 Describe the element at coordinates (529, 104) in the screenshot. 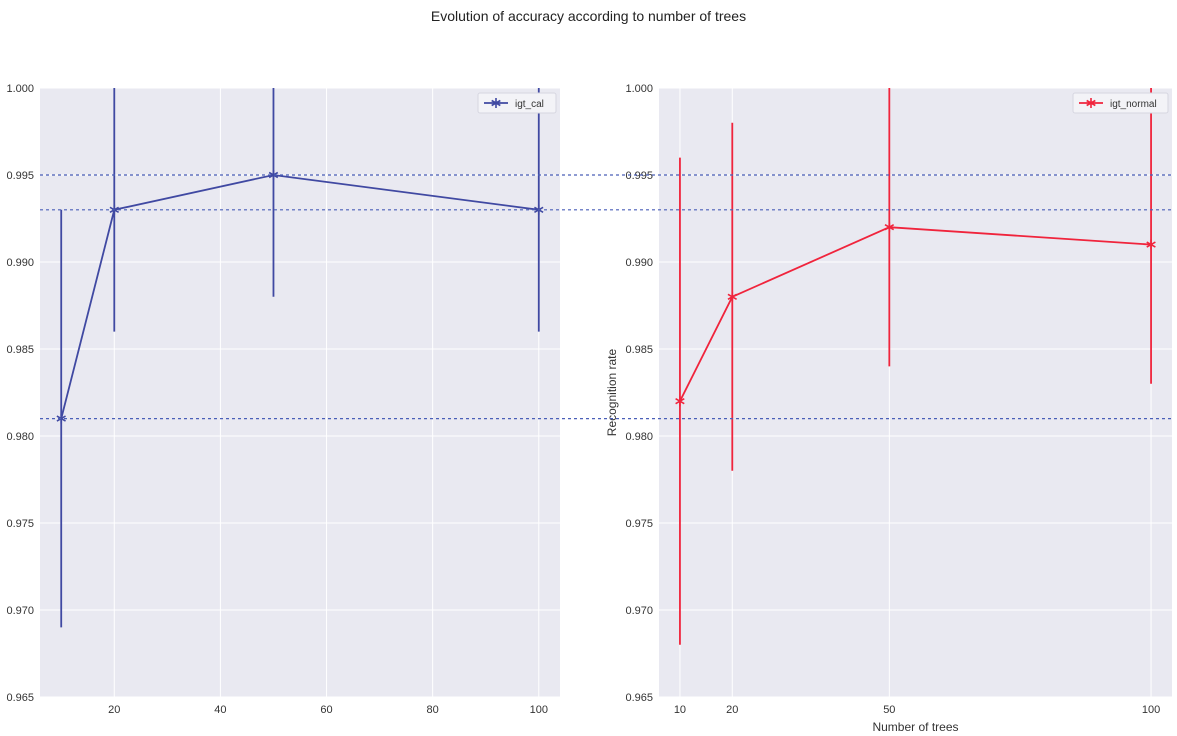

I see `legend-label: igt_cal` at that location.